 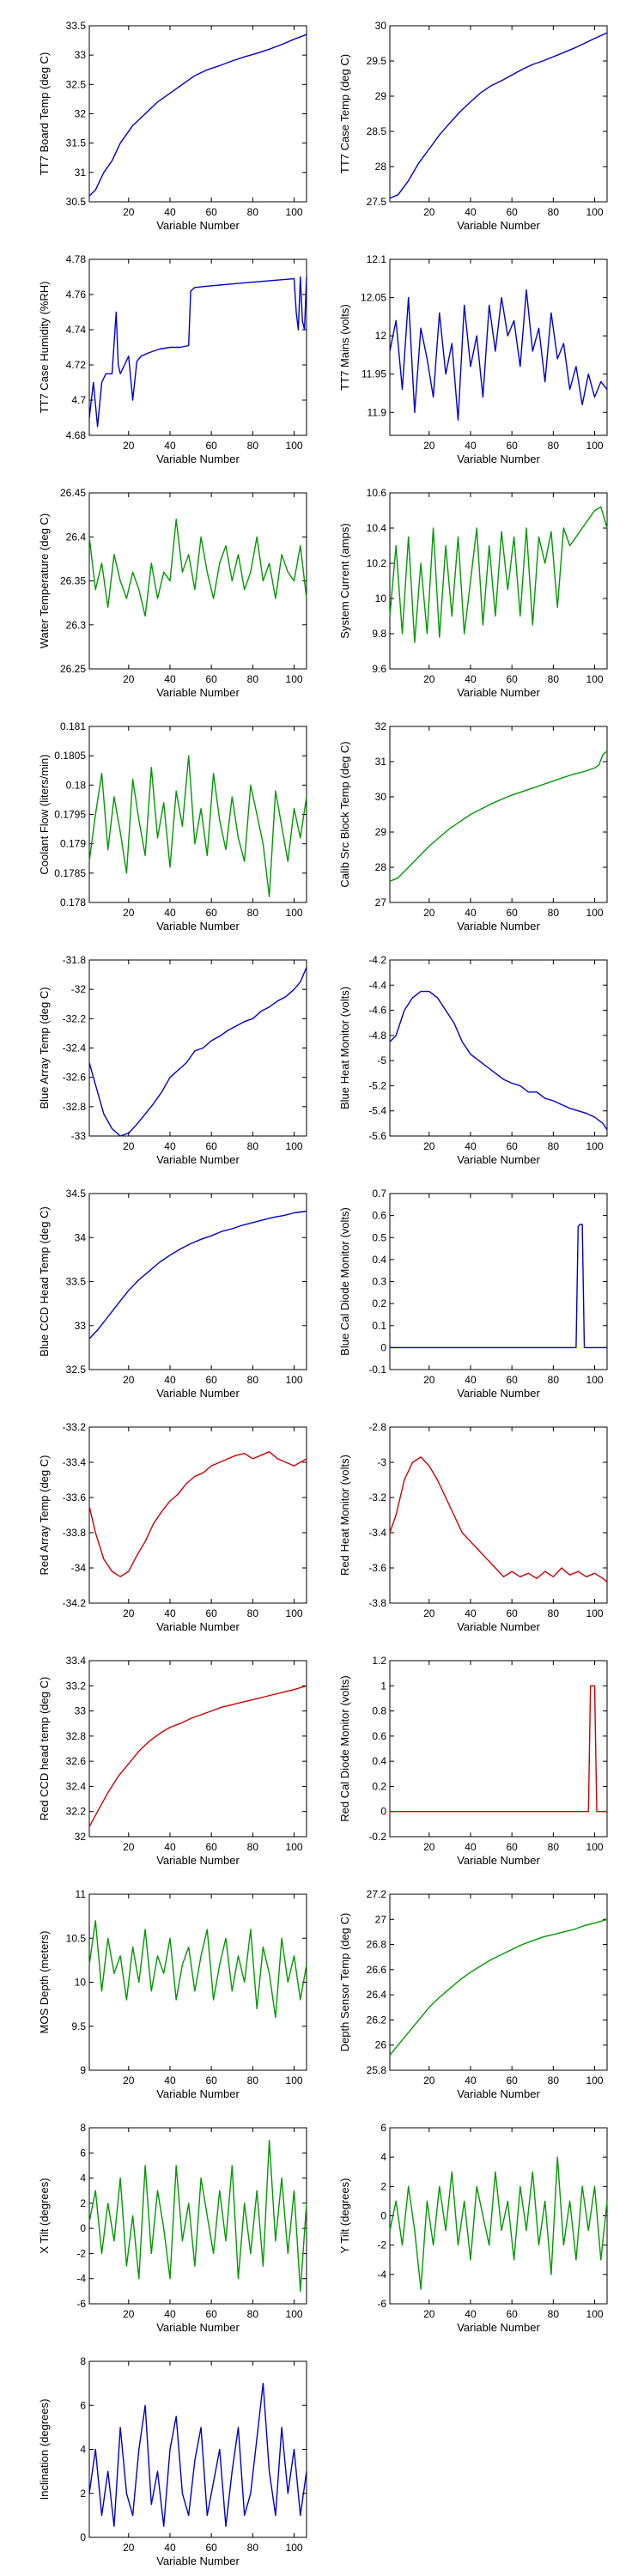 I want to click on y-axis-label: Blue Cal Diode Monitor (volts), so click(x=345, y=1281).